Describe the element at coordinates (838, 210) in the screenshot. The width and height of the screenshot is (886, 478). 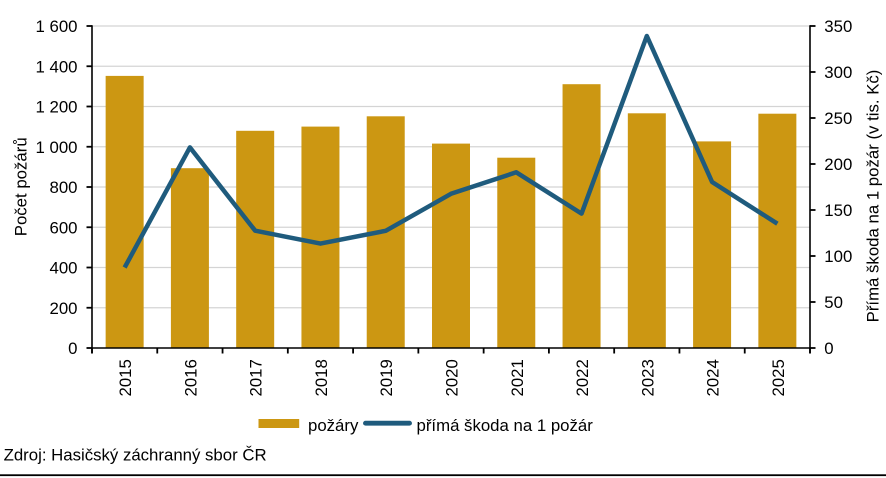
I see `svg-text: 150` at that location.